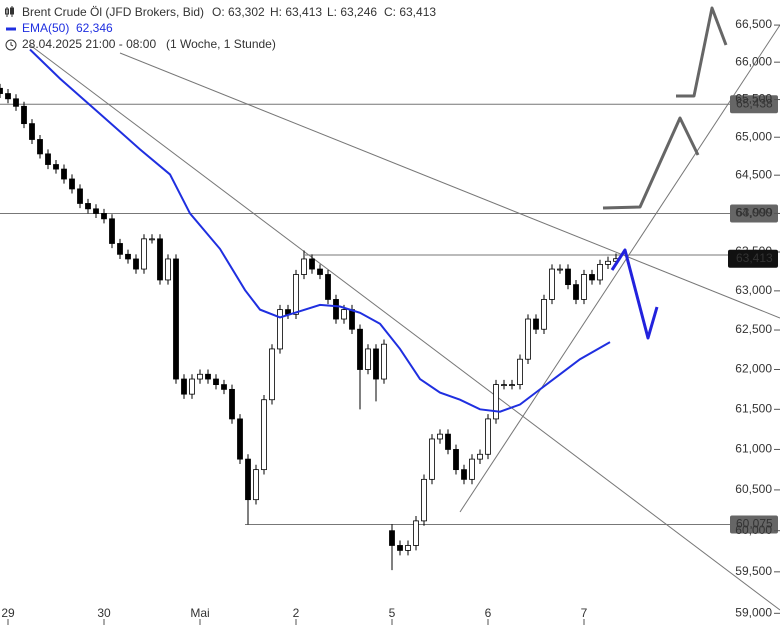  I want to click on forecast-path, so click(702, 52).